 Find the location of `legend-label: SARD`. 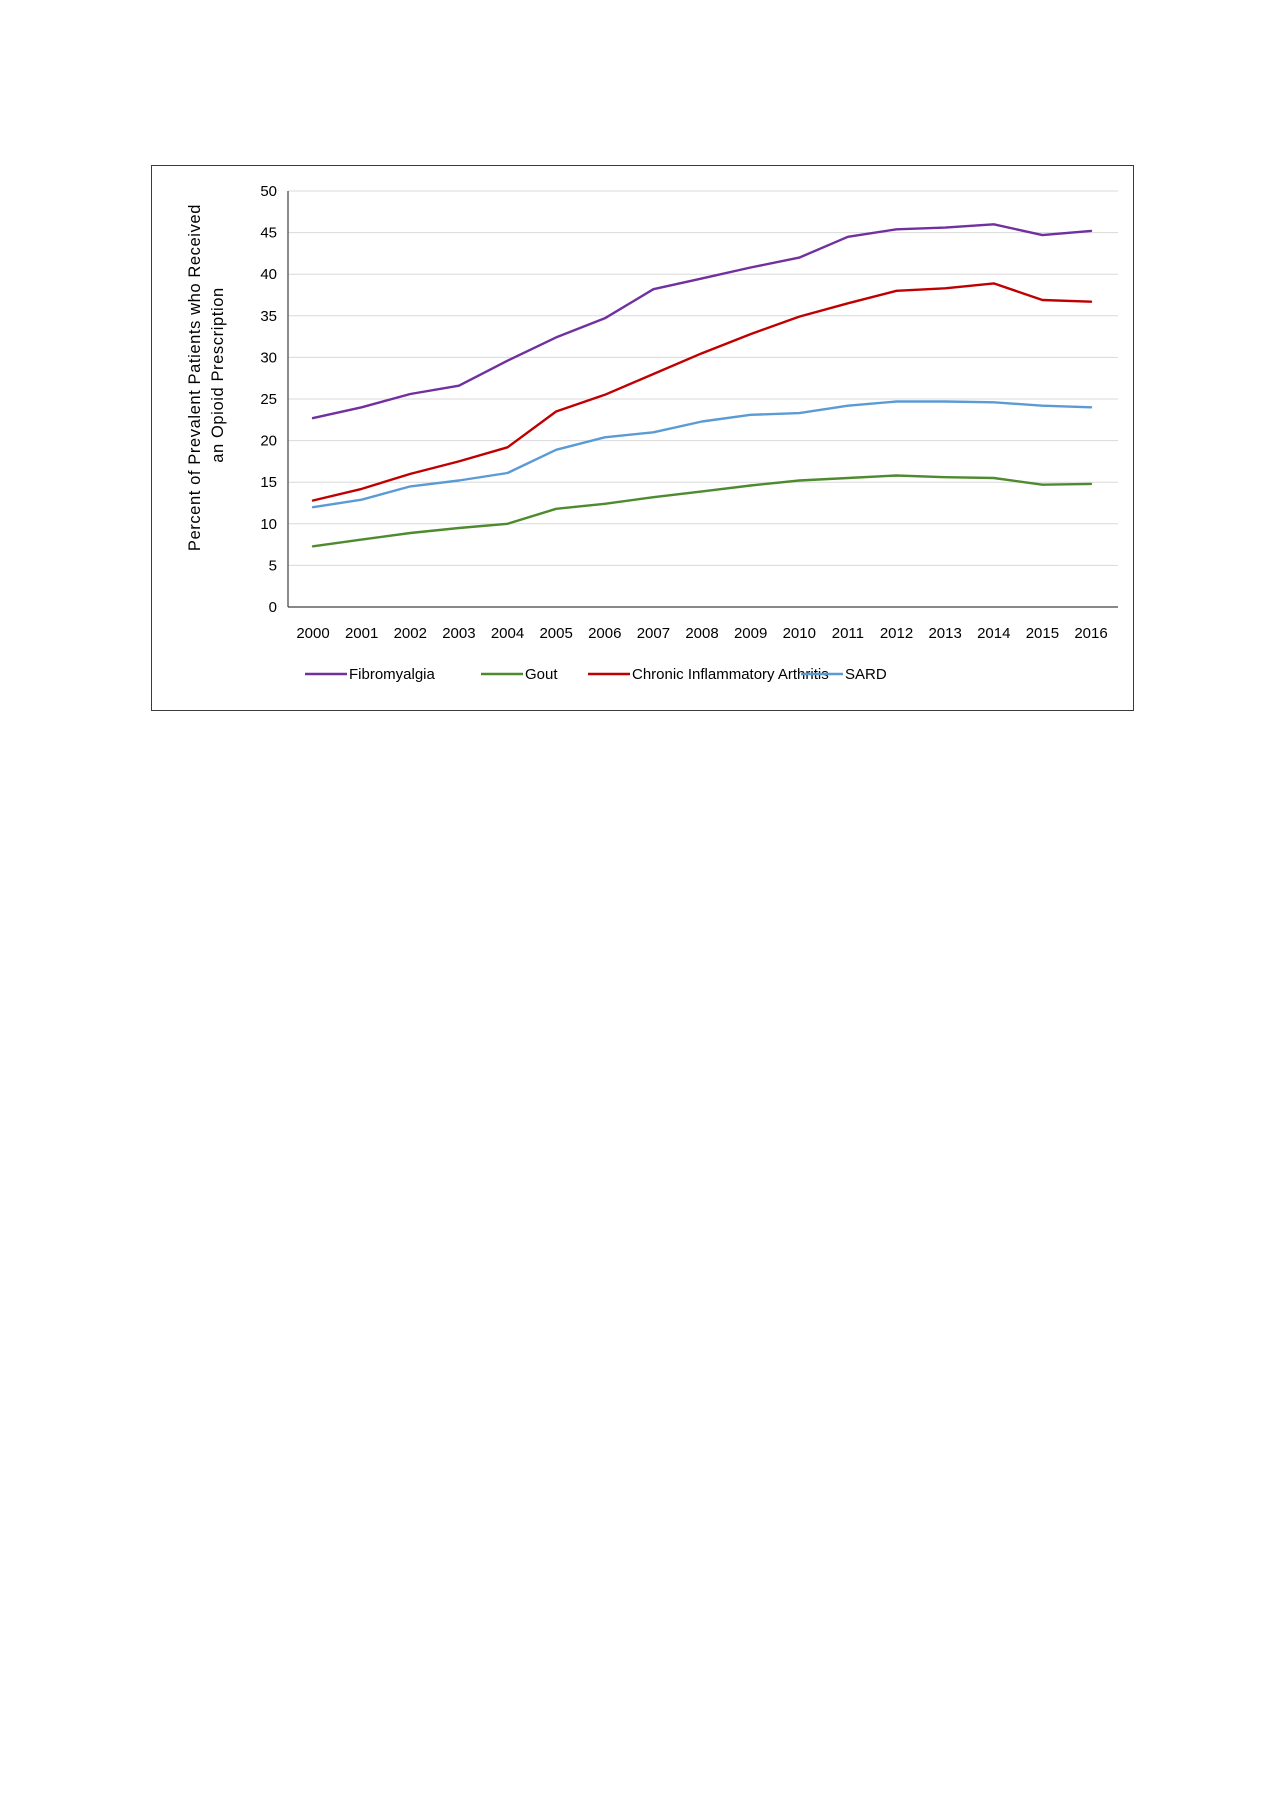

legend-label: SARD is located at coordinates (866, 674).